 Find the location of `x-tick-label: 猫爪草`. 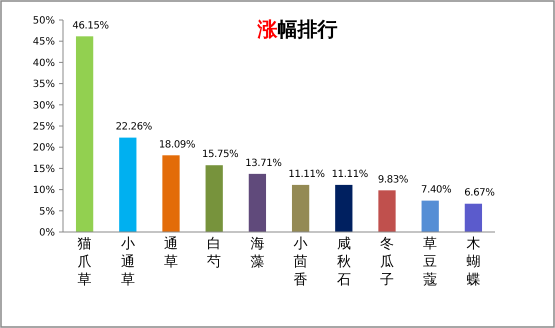

x-tick-label: 猫爪草 is located at coordinates (85, 262).